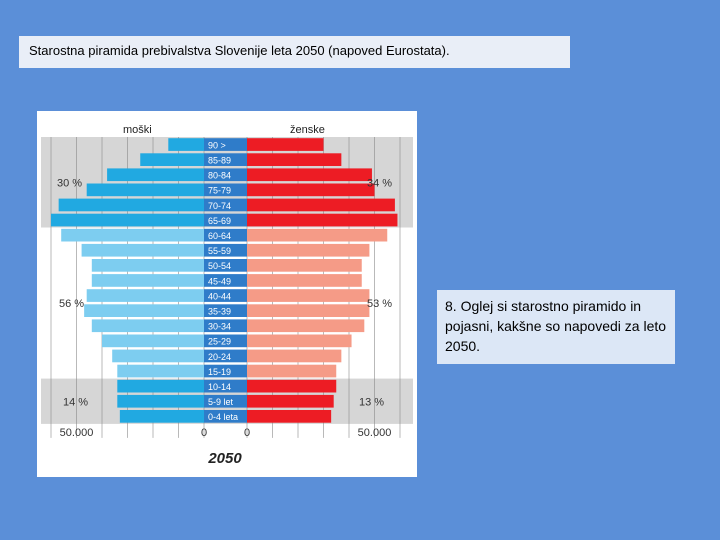 The image size is (720, 540). What do you see at coordinates (379, 304) in the screenshot?
I see `female-share-working: 53 %` at bounding box center [379, 304].